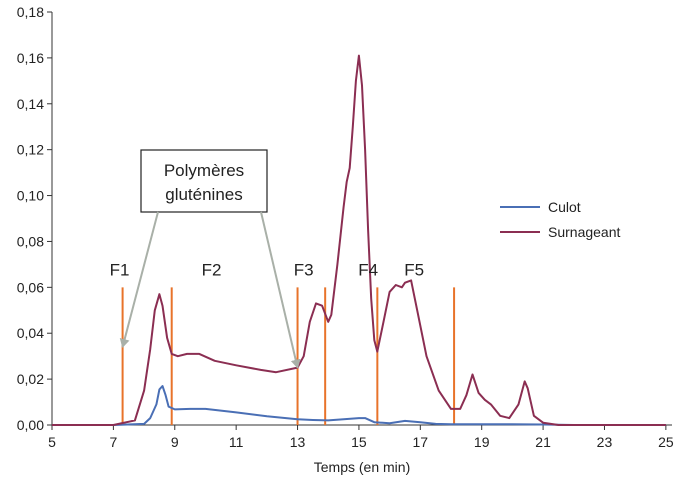  What do you see at coordinates (30, 241) in the screenshot?
I see `y-tick-label: 0,08` at bounding box center [30, 241].